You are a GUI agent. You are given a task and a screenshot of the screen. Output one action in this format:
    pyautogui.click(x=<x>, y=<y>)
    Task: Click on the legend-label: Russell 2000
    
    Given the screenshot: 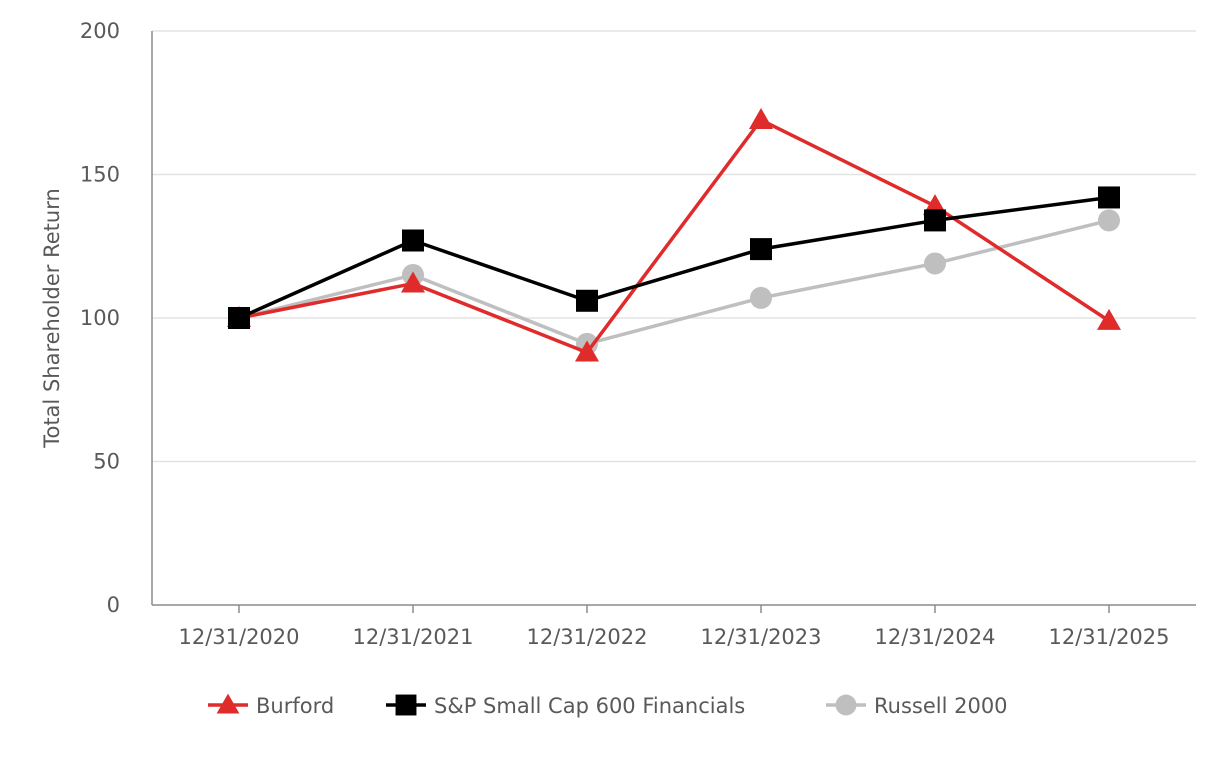 What is the action you would take?
    pyautogui.click(x=941, y=706)
    